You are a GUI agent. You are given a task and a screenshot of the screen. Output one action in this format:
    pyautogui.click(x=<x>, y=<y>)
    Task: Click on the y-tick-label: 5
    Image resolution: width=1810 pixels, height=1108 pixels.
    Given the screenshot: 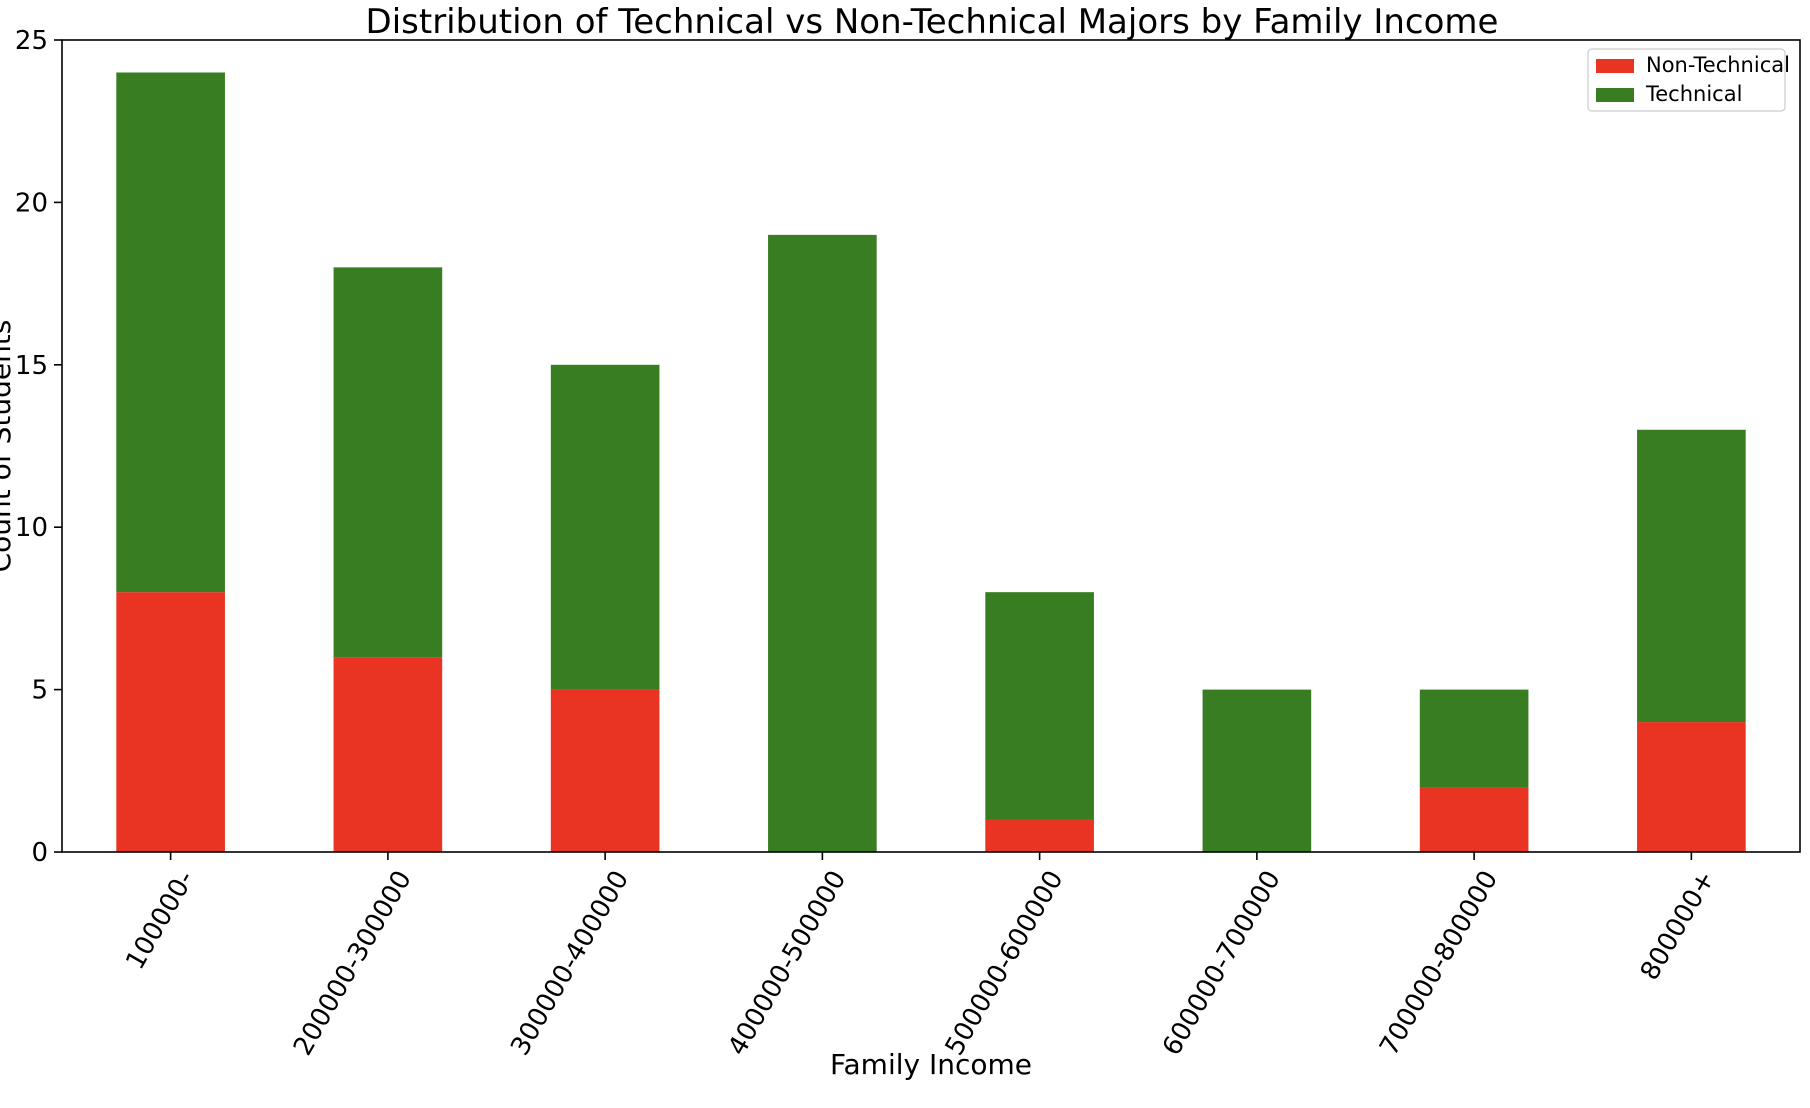 What is the action you would take?
    pyautogui.click(x=39, y=691)
    